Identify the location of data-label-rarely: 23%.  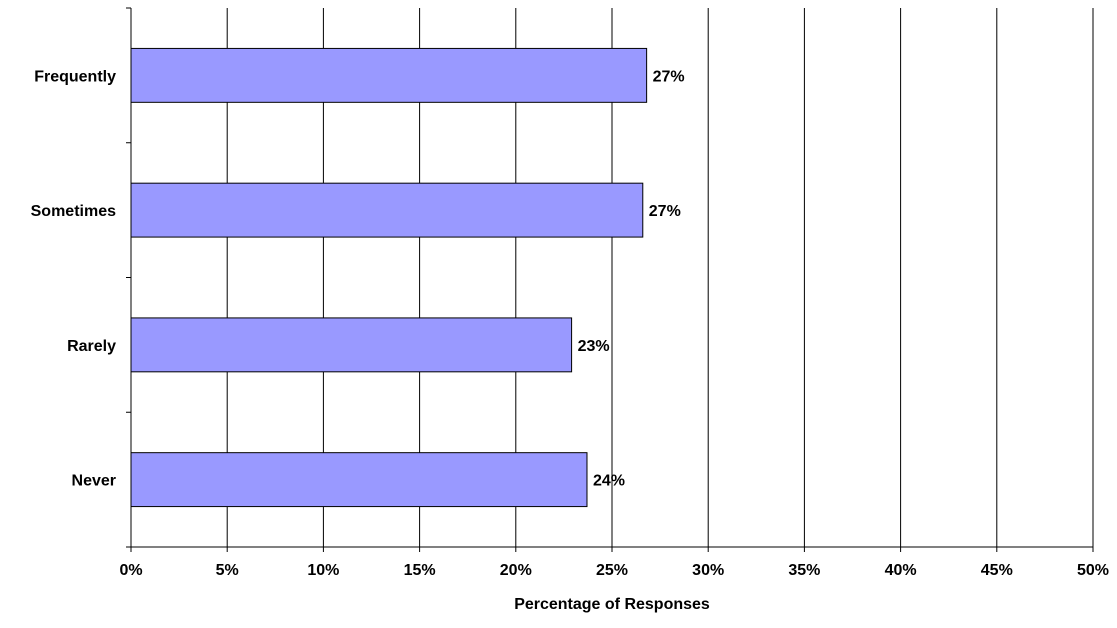
(594, 346).